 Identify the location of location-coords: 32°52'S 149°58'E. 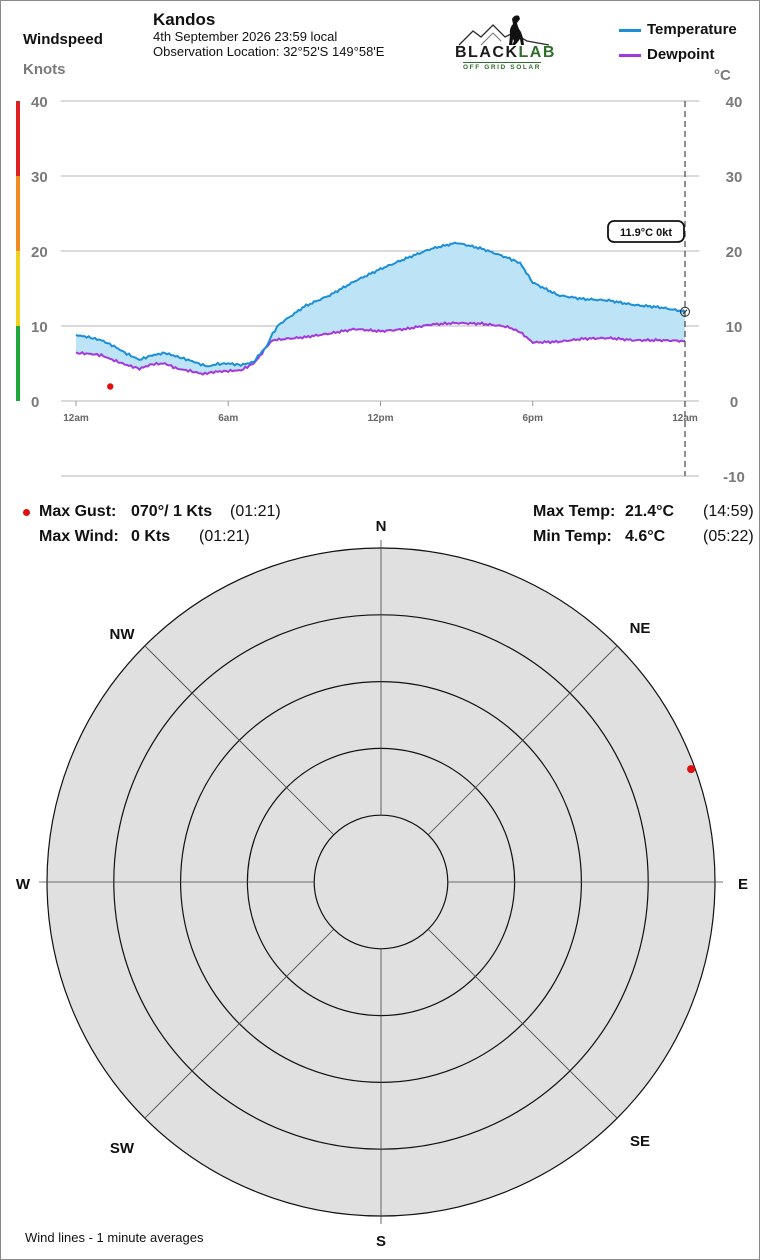
(334, 51).